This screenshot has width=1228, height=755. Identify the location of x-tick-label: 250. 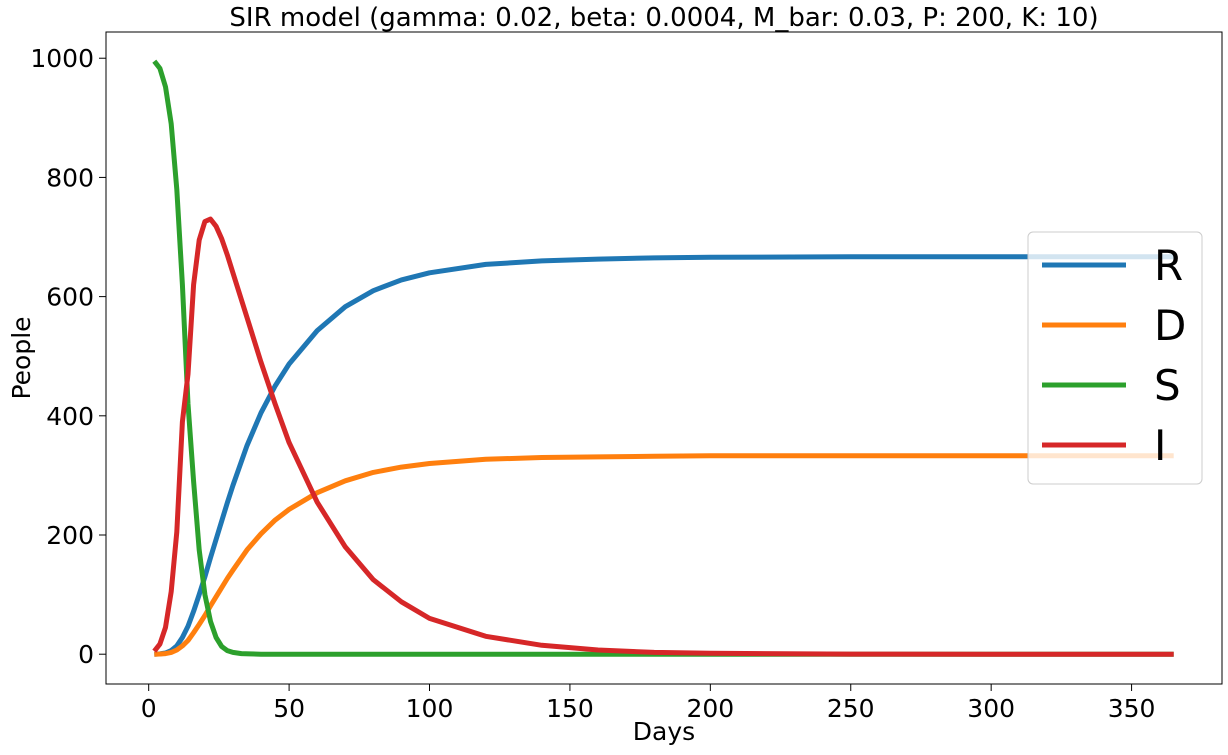
(851, 708).